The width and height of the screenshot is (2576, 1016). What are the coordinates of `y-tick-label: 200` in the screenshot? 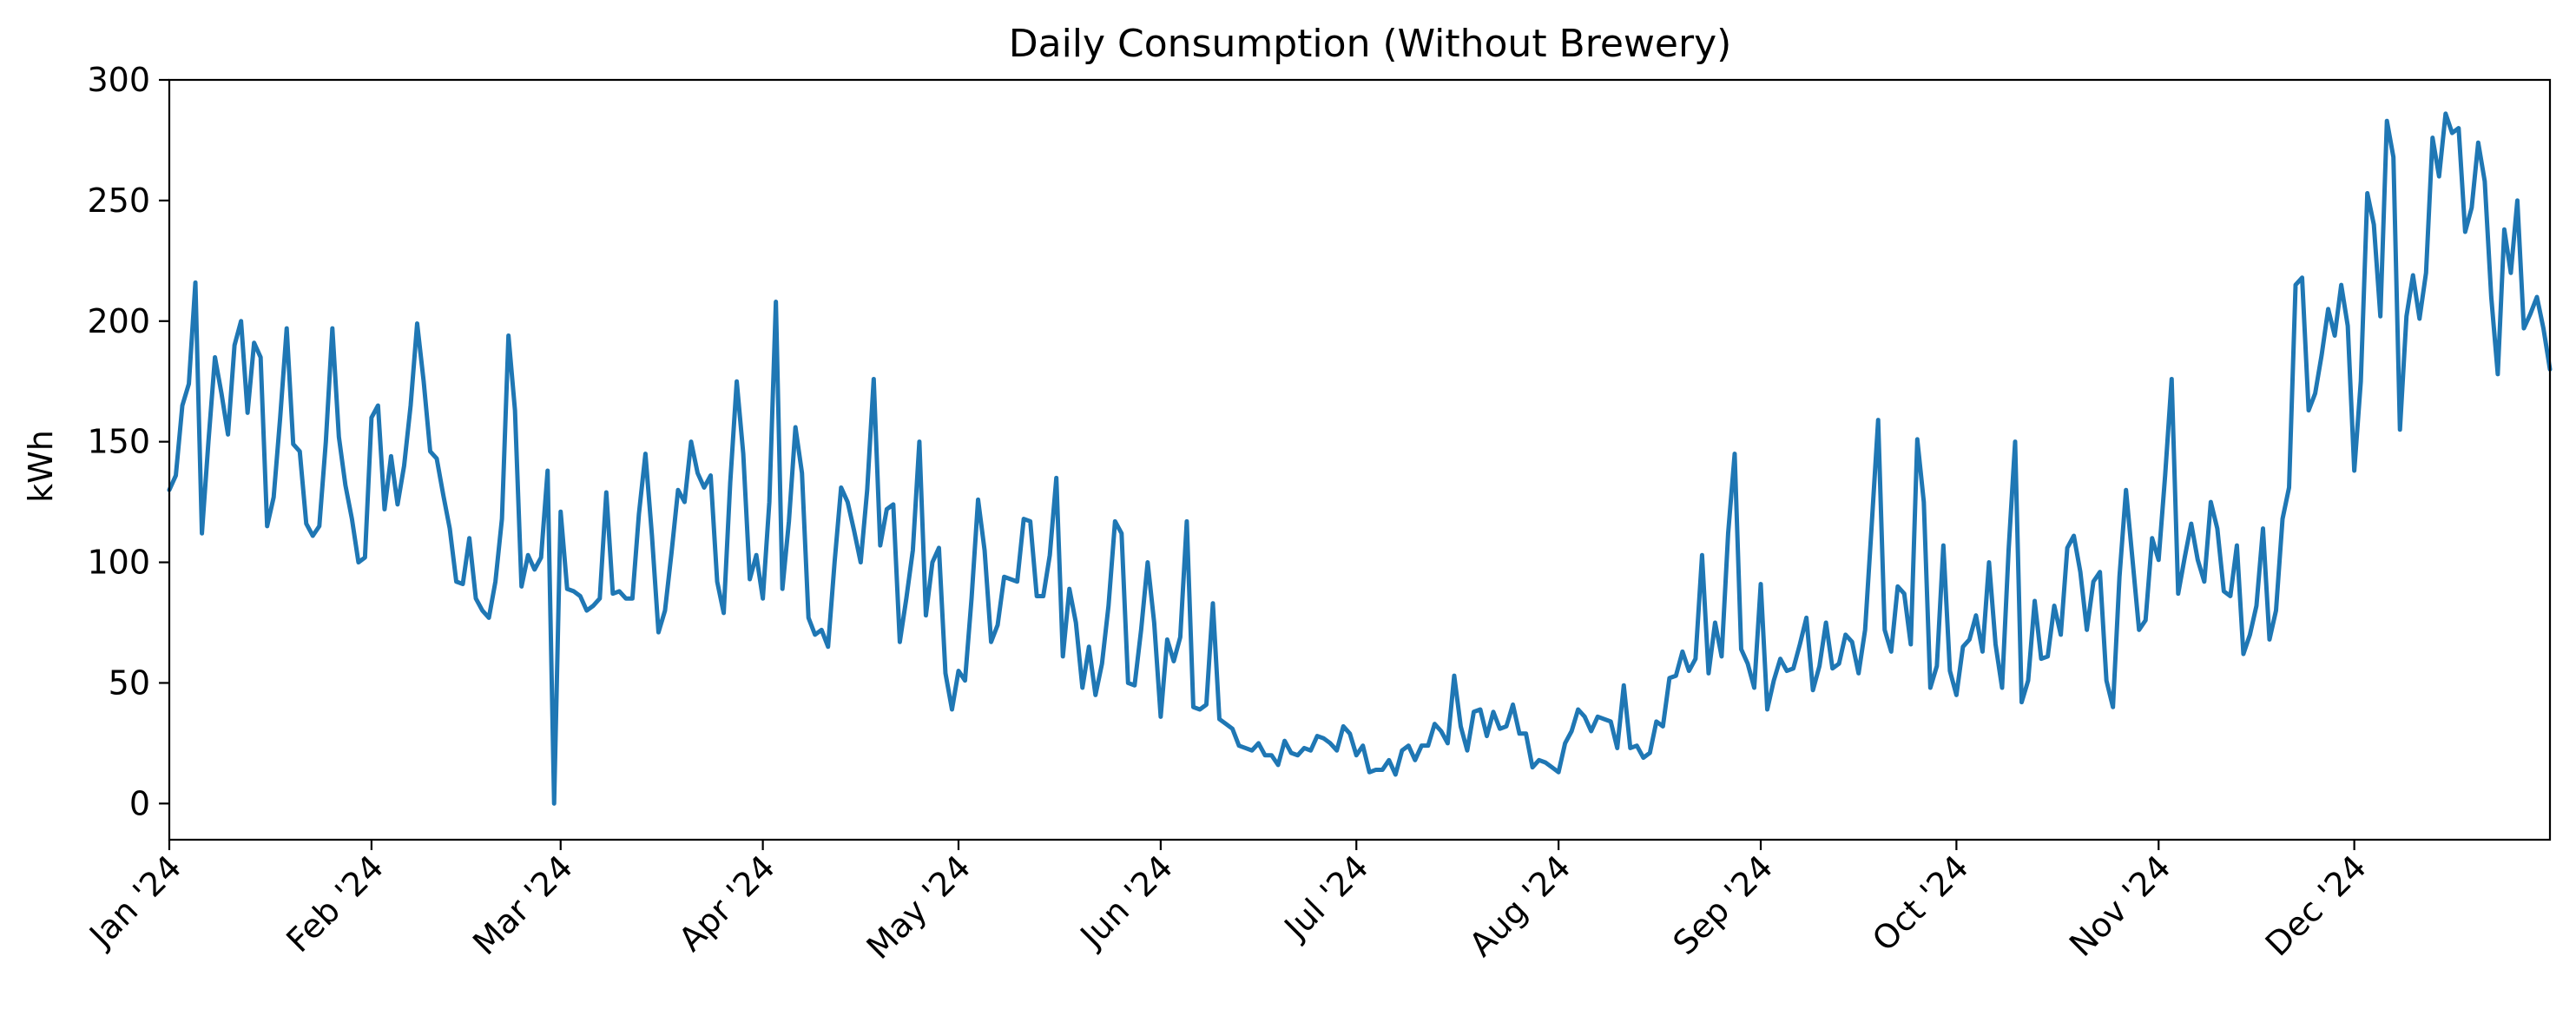 It's located at (118, 321).